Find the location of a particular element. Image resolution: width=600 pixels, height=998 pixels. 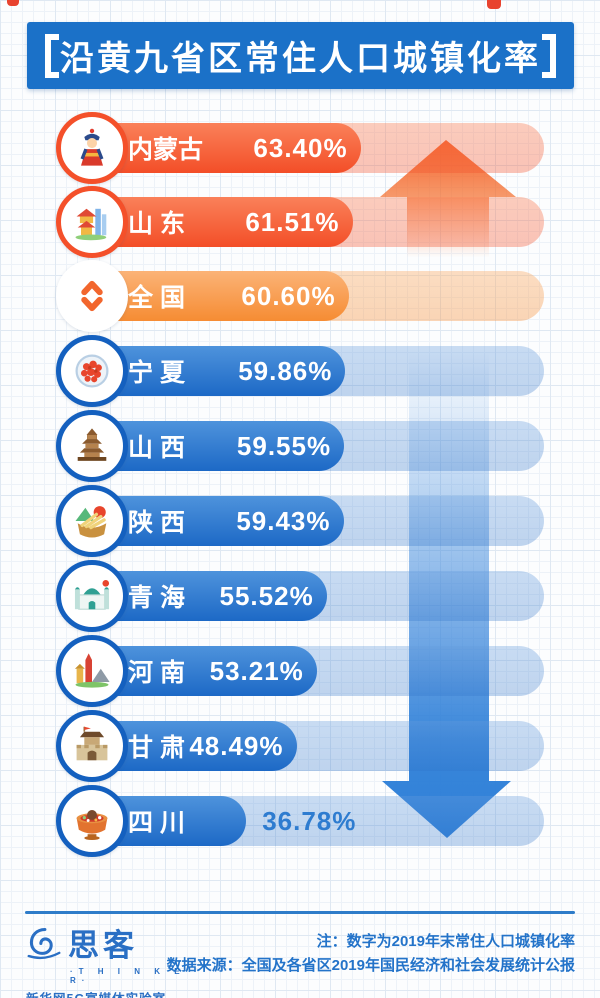

row-national: 全 国 60.60% is located at coordinates (300, 296).